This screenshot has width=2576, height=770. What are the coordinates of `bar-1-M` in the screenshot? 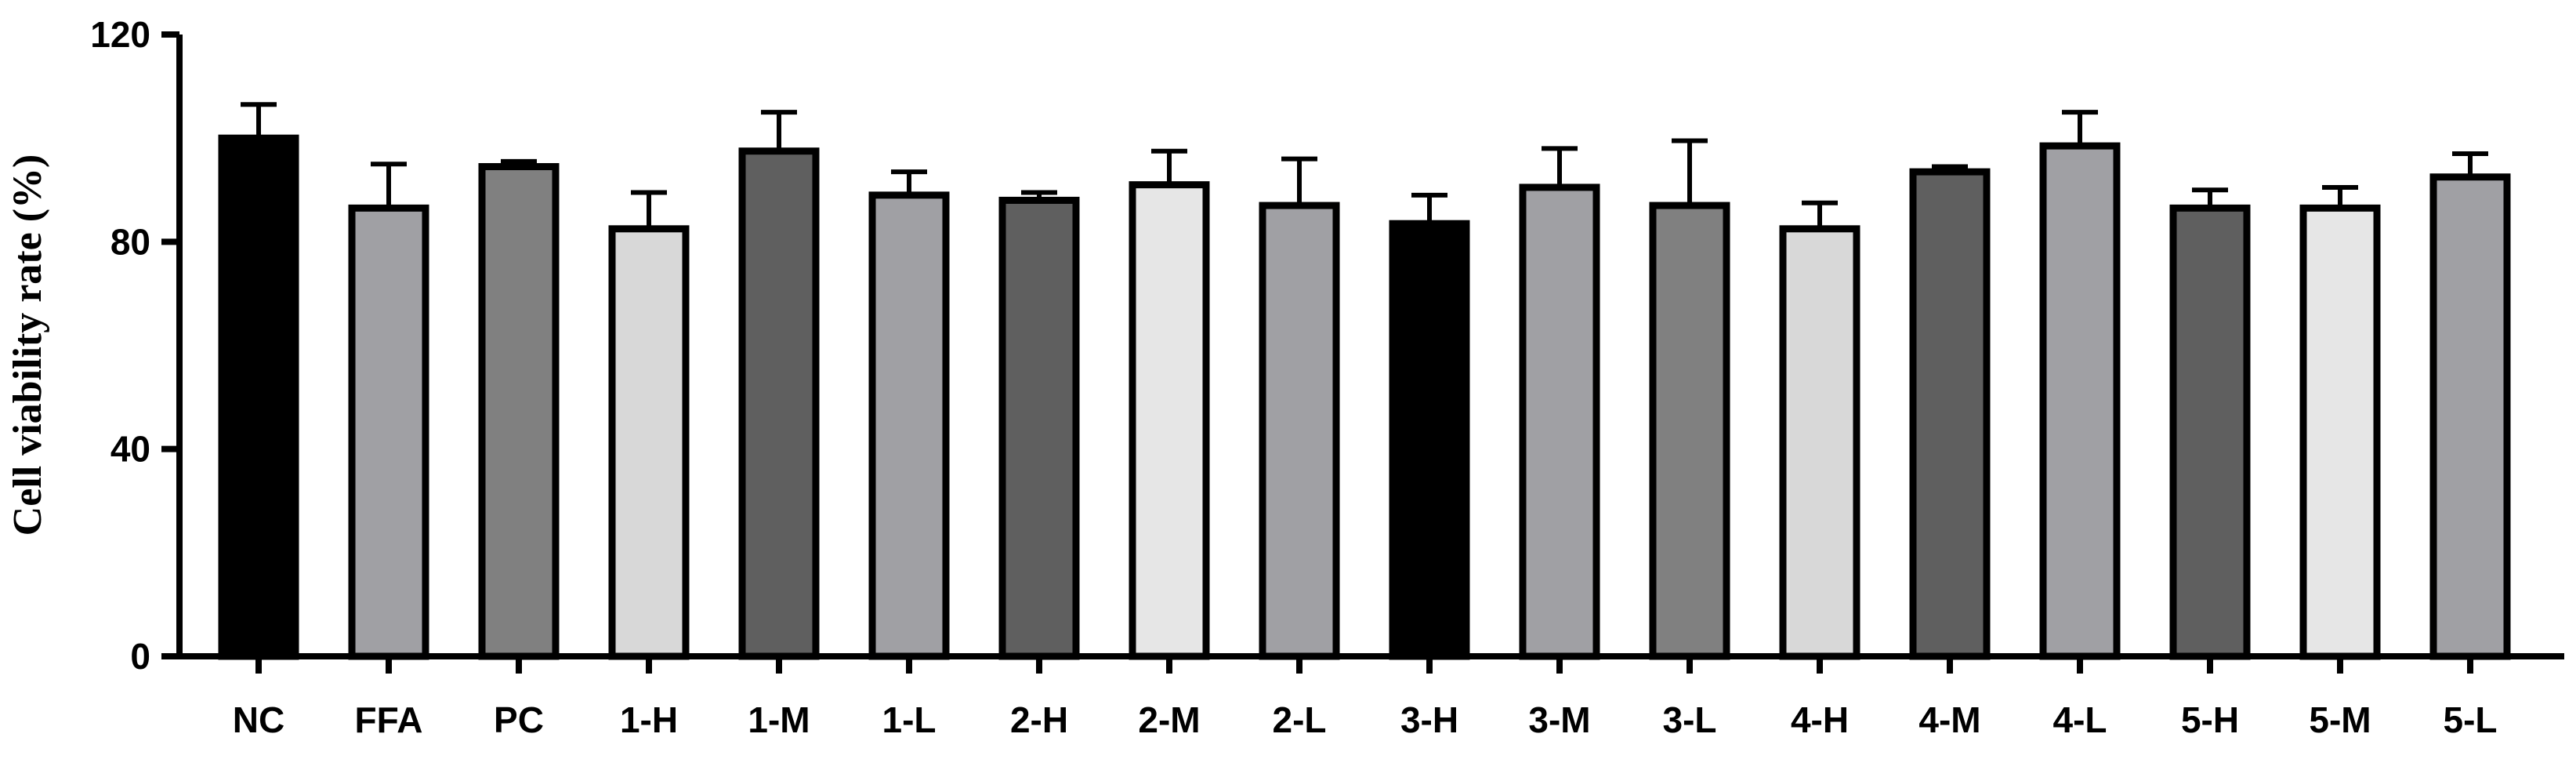 It's located at (779, 404).